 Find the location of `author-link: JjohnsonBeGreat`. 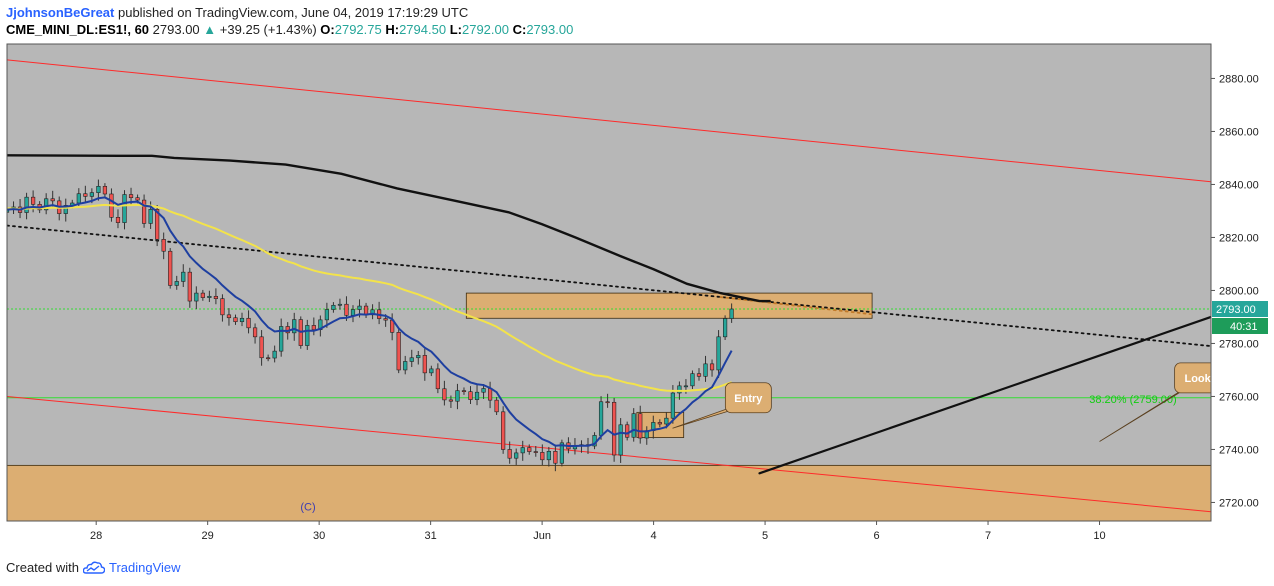

author-link: JjohnsonBeGreat is located at coordinates (60, 12).